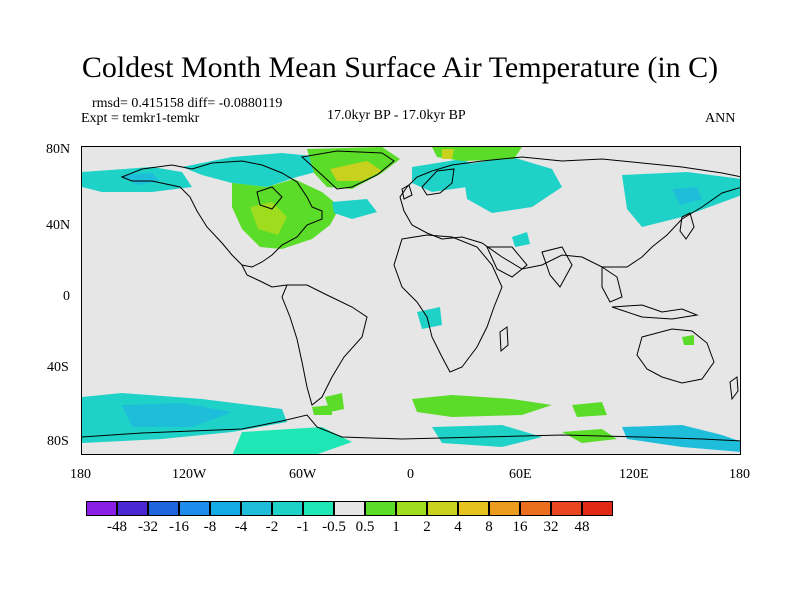 This screenshot has width=800, height=600. Describe the element at coordinates (482, 406) in the screenshot. I see `anomaly-patch-southern-ocean-warm` at that location.